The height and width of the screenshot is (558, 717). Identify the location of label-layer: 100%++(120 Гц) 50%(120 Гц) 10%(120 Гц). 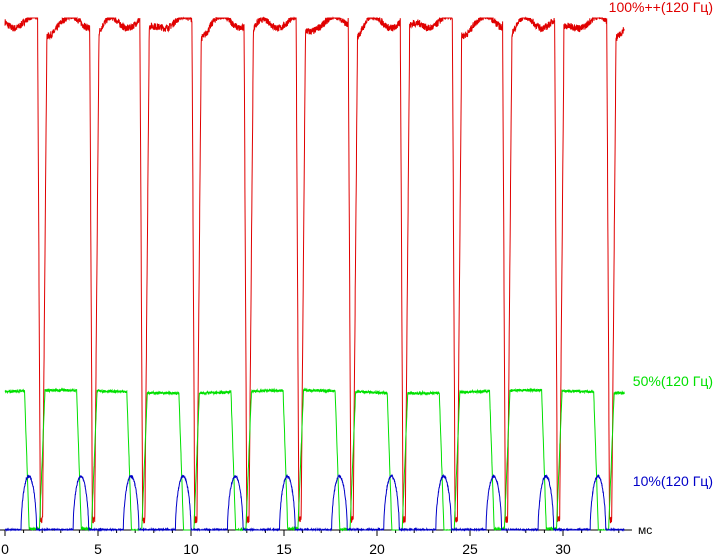
(661, 244).